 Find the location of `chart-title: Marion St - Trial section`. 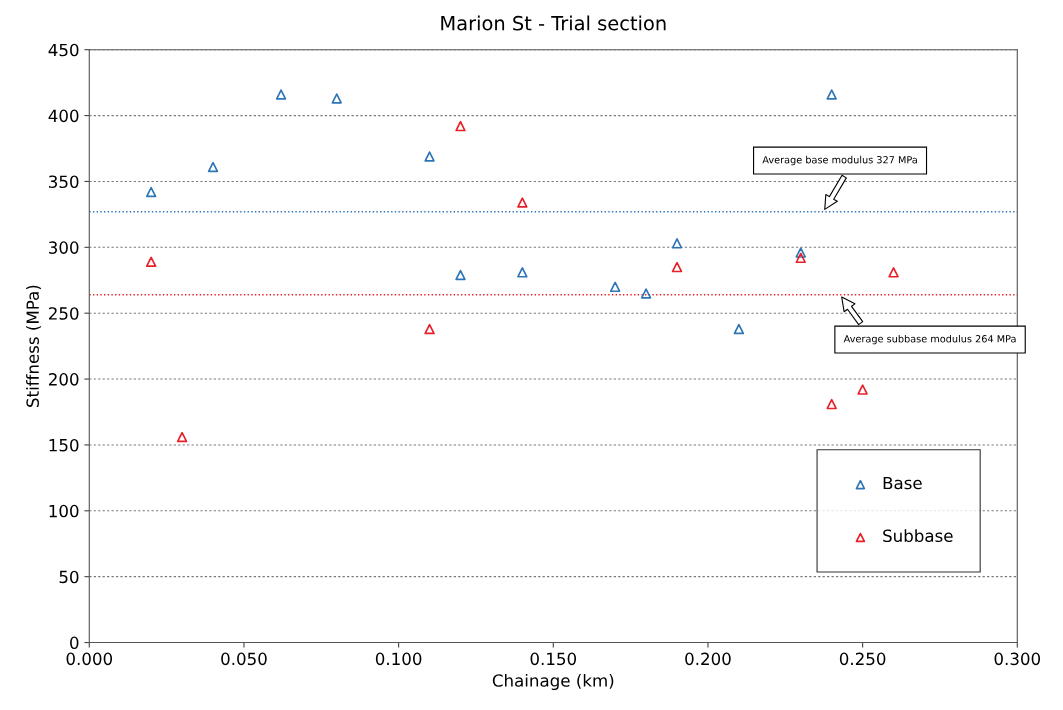

chart-title: Marion St - Trial section is located at coordinates (553, 23).